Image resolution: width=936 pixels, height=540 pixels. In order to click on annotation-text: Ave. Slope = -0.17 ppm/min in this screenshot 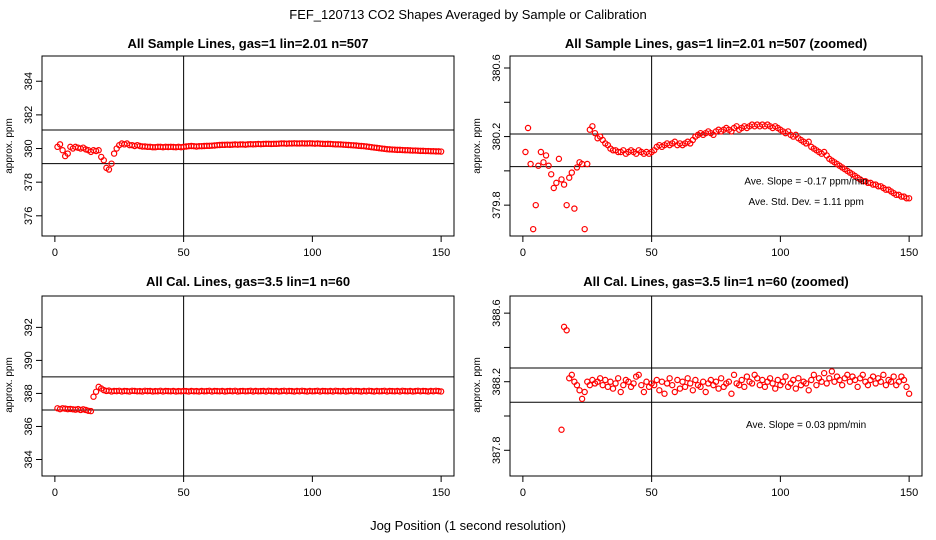, I will do `click(806, 182)`.